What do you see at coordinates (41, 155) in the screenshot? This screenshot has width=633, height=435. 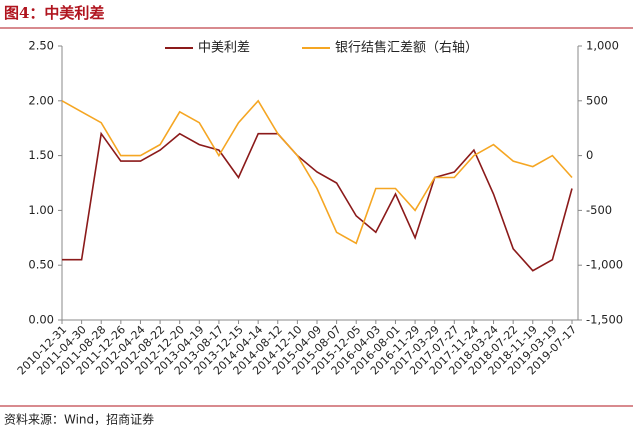 I see `y-tick-label: 1.50` at bounding box center [41, 155].